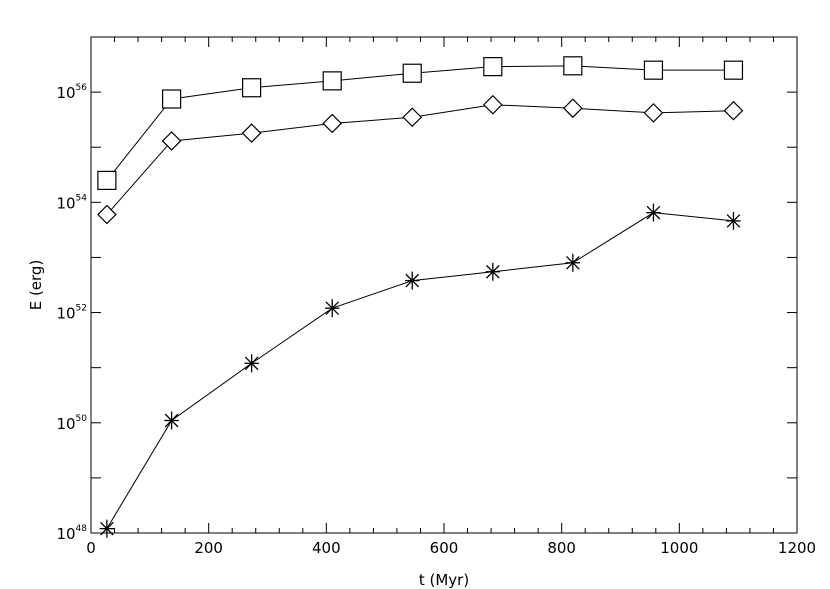 Image resolution: width=830 pixels, height=589 pixels. What do you see at coordinates (326, 548) in the screenshot?
I see `x-tick-label: 400` at bounding box center [326, 548].